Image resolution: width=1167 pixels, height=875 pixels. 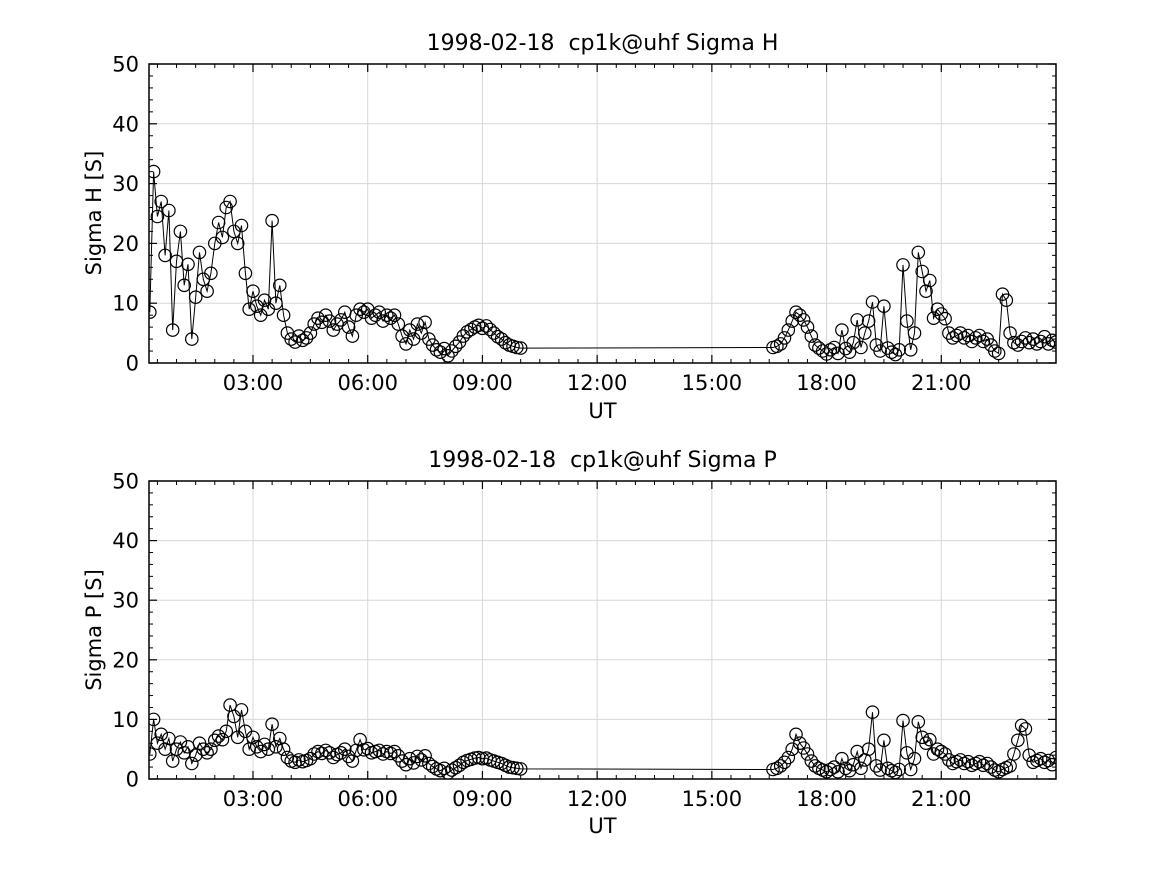 What do you see at coordinates (94, 630) in the screenshot?
I see `sigma-p-ylabel: Sigma P [S]` at bounding box center [94, 630].